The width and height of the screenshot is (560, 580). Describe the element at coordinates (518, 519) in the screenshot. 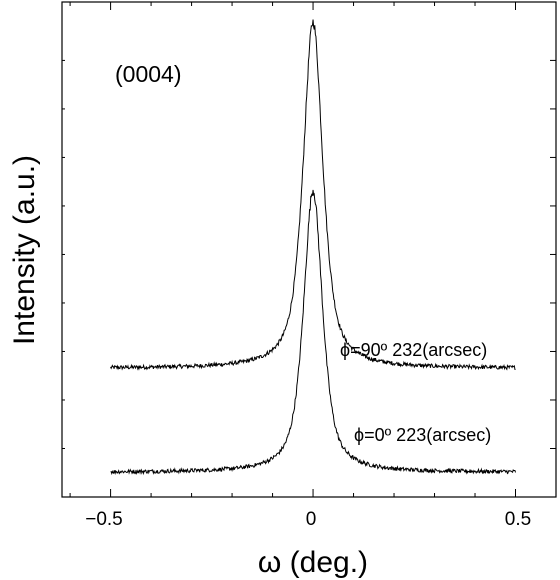

I see `x-tick-label: 0.5` at that location.